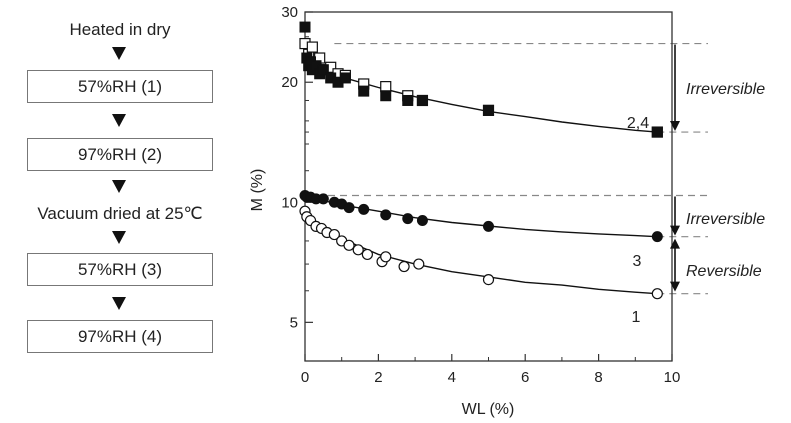  I want to click on arrow-reversible-up-head-icon, so click(675, 243).